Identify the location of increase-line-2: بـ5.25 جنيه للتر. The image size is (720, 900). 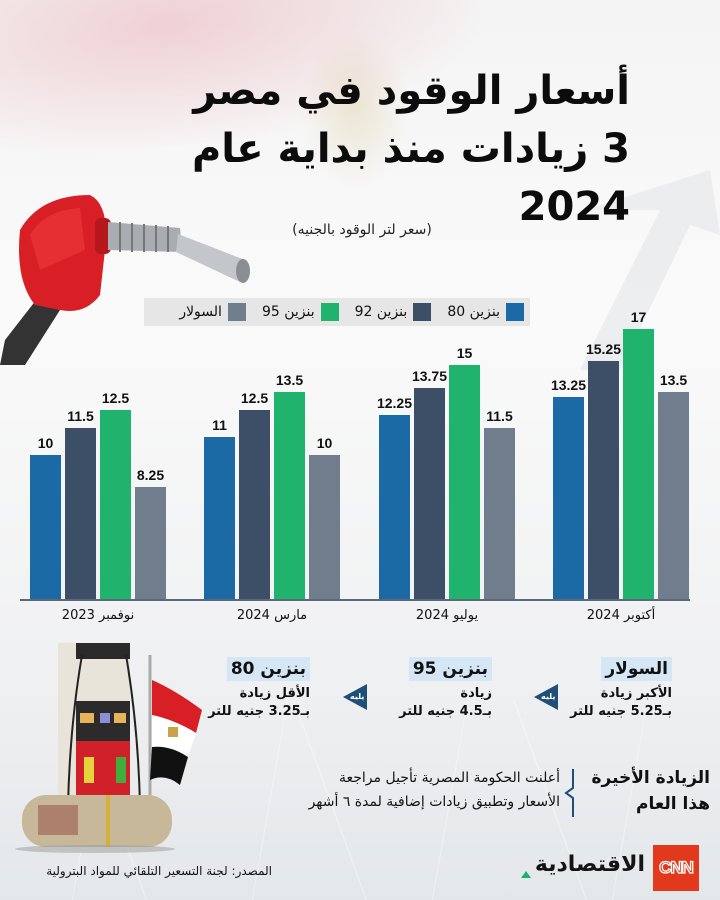
(621, 711).